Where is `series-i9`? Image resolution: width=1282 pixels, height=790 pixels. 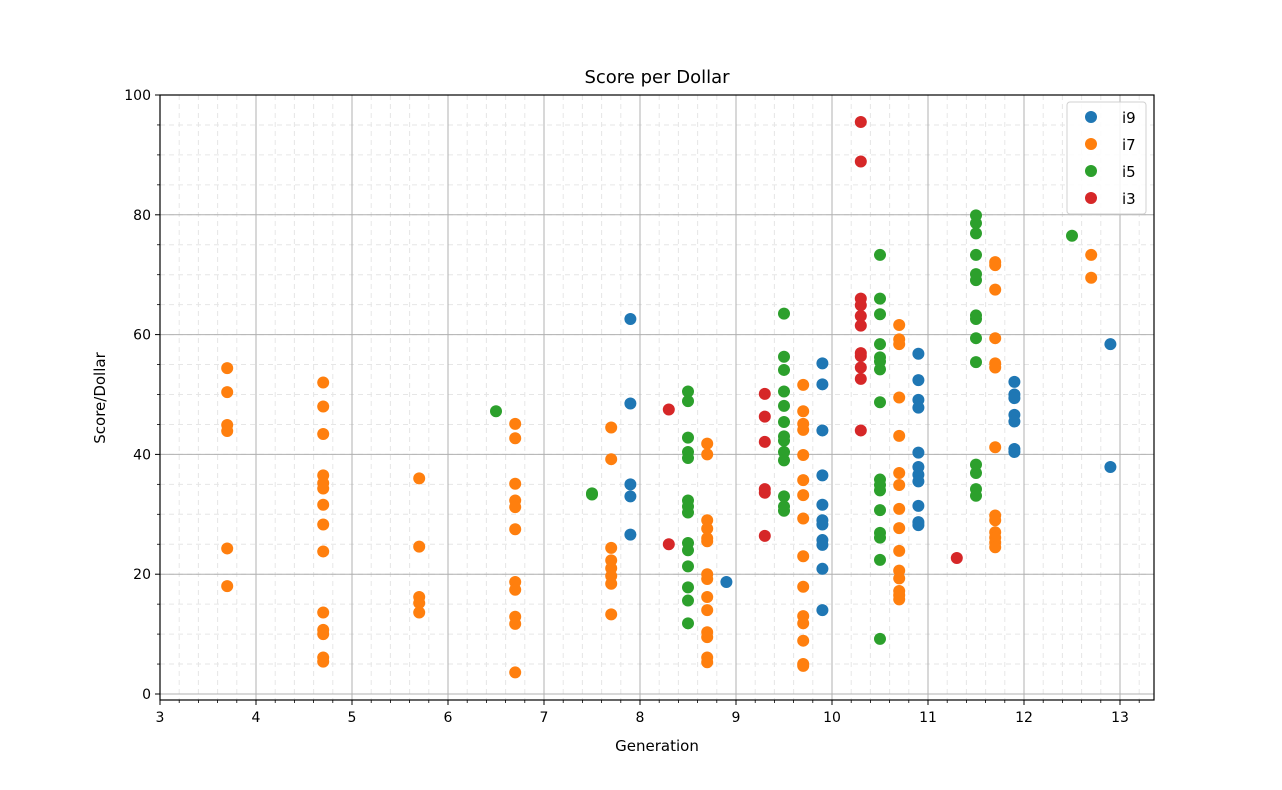 series-i9 is located at coordinates (870, 465).